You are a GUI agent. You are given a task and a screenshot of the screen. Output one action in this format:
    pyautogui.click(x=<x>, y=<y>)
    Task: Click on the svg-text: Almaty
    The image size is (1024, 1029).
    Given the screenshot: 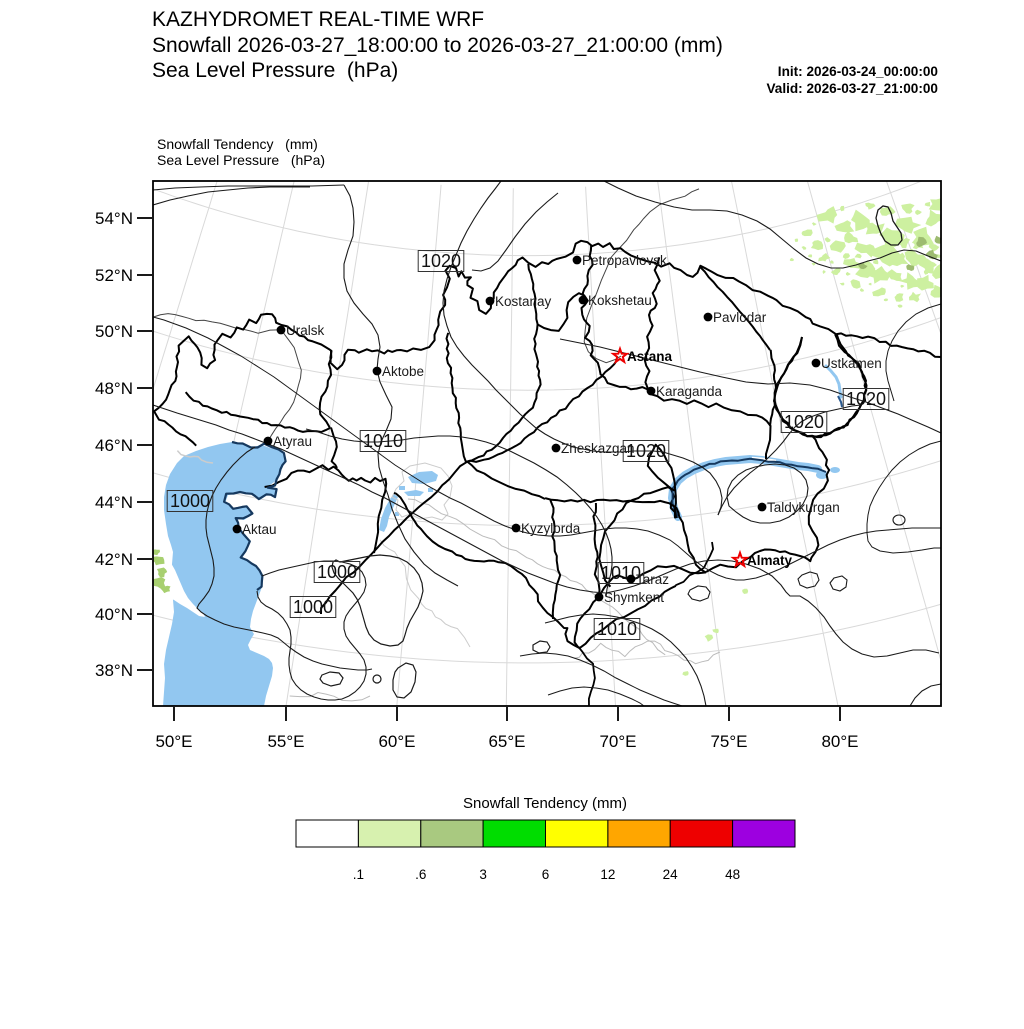 What is the action you would take?
    pyautogui.click(x=770, y=560)
    